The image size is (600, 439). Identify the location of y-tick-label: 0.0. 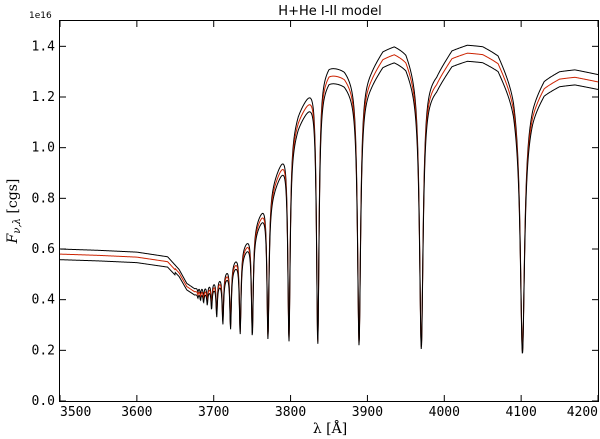
(43, 401).